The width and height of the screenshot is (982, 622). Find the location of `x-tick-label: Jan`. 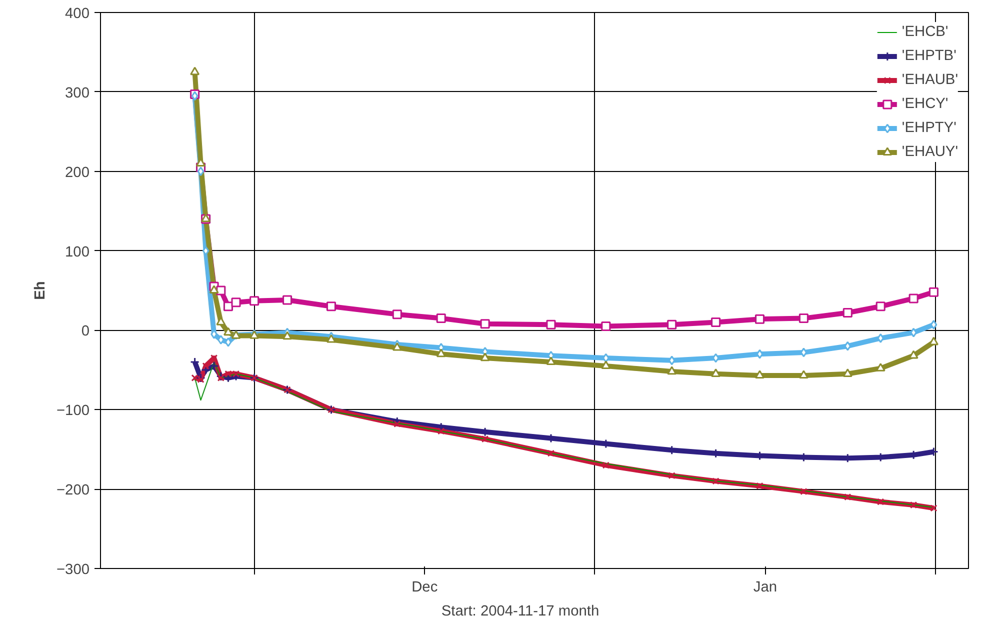

x-tick-label: Jan is located at coordinates (765, 588).